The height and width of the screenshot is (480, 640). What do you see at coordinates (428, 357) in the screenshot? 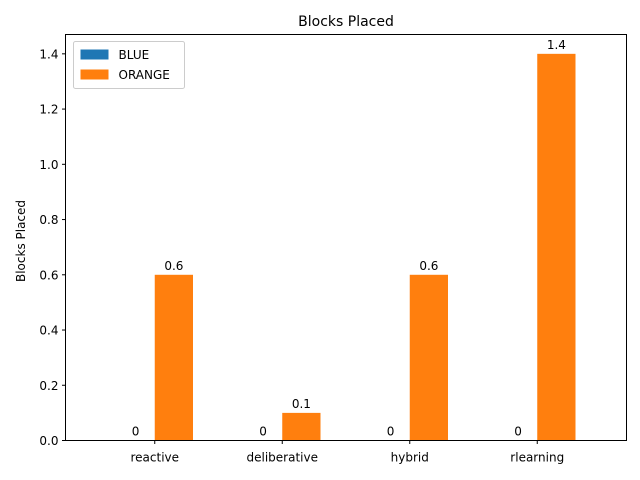
I see `bar-orange-hybrid` at bounding box center [428, 357].